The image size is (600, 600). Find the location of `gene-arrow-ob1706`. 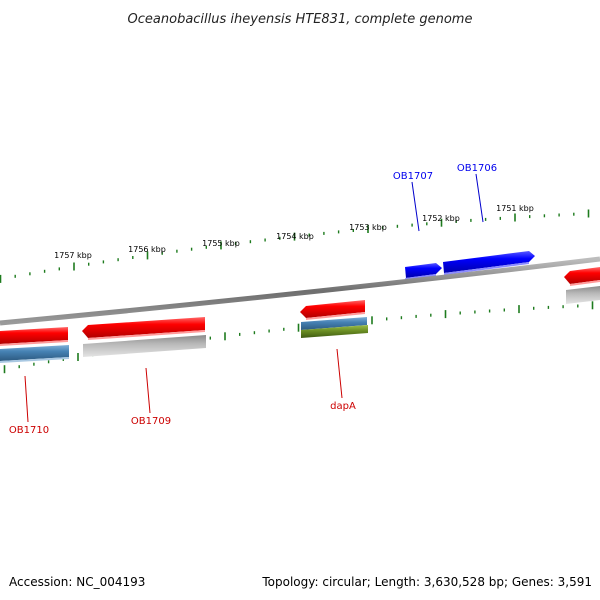

gene-arrow-ob1706 is located at coordinates (489, 262).